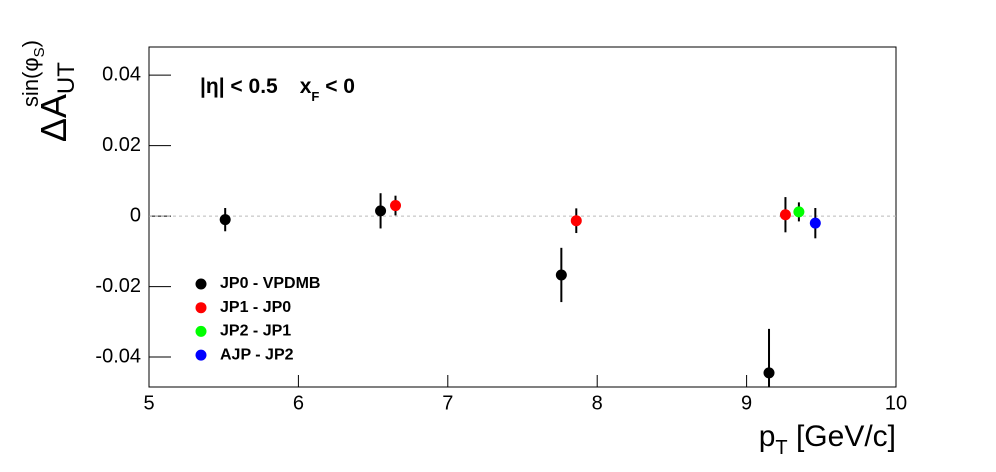  I want to click on x-axis-title: pT [GeV/c], so click(827, 439).